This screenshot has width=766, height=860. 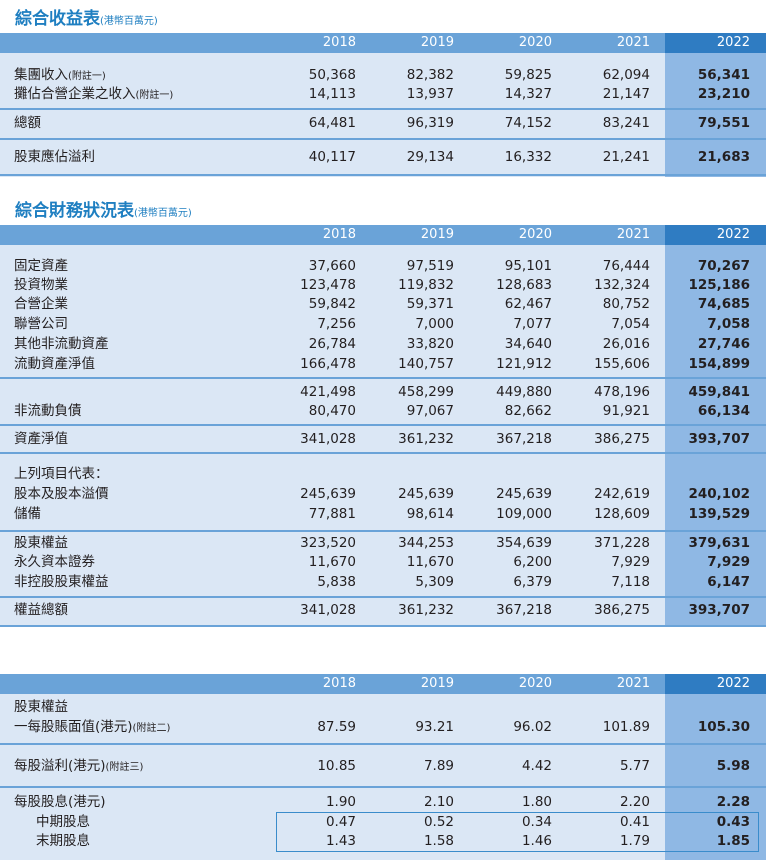 What do you see at coordinates (340, 822) in the screenshot?
I see `cell-value: 0.47` at bounding box center [340, 822].